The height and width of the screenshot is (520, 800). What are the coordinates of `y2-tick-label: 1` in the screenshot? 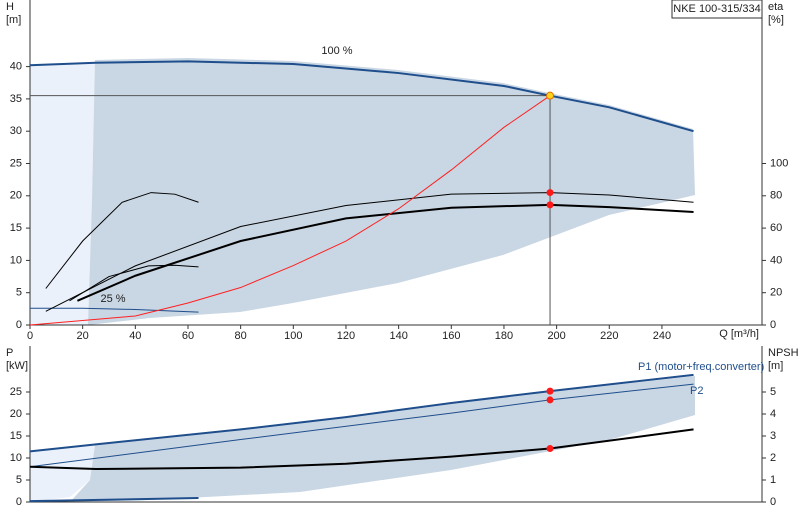 It's located at (773, 480).